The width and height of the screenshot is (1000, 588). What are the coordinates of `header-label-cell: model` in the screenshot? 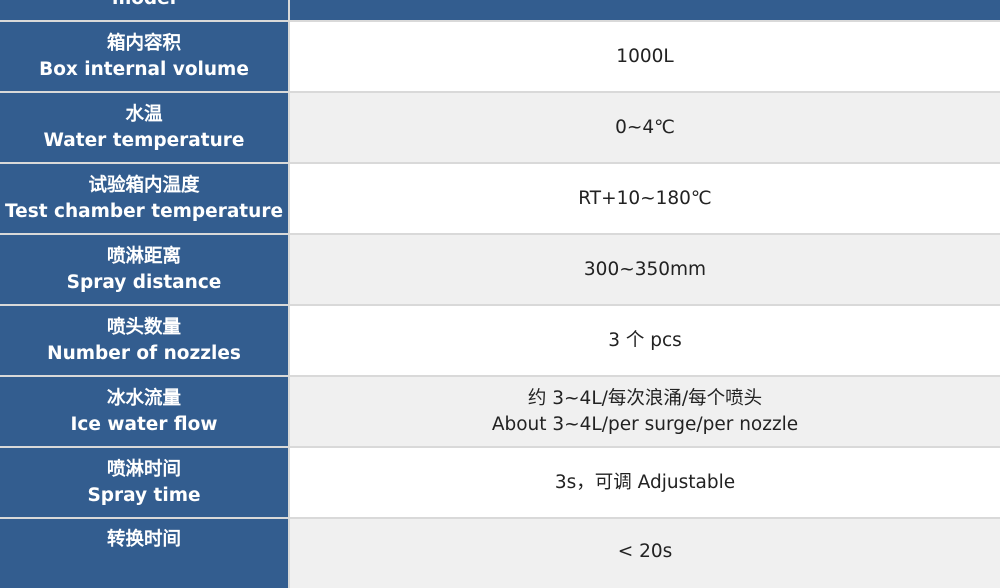 It's located at (144, 10).